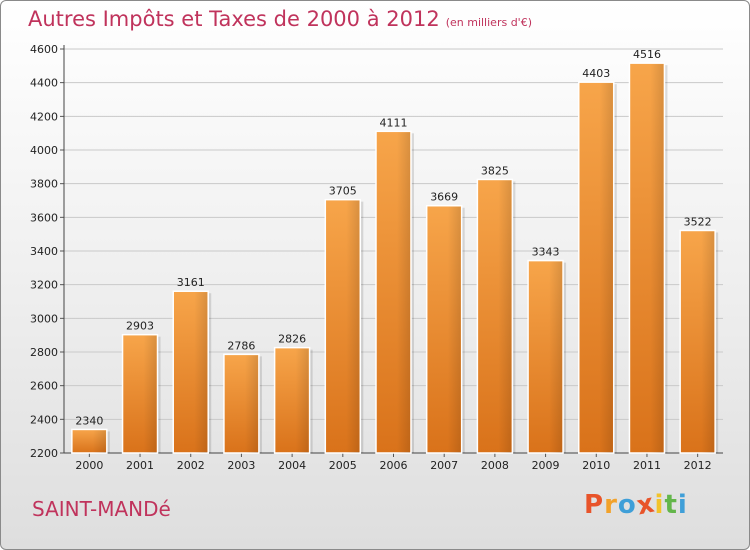 This screenshot has width=750, height=550. Describe the element at coordinates (343, 465) in the screenshot. I see `x-tick-label: 2005` at that location.